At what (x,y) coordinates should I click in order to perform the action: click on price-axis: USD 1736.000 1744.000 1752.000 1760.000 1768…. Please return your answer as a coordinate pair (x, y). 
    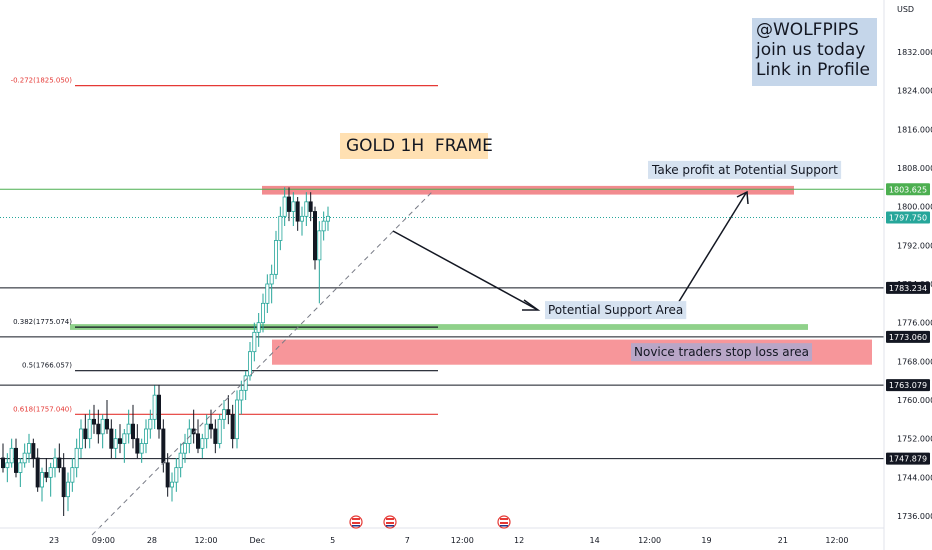
    Looking at the image, I should click on (907, 275).